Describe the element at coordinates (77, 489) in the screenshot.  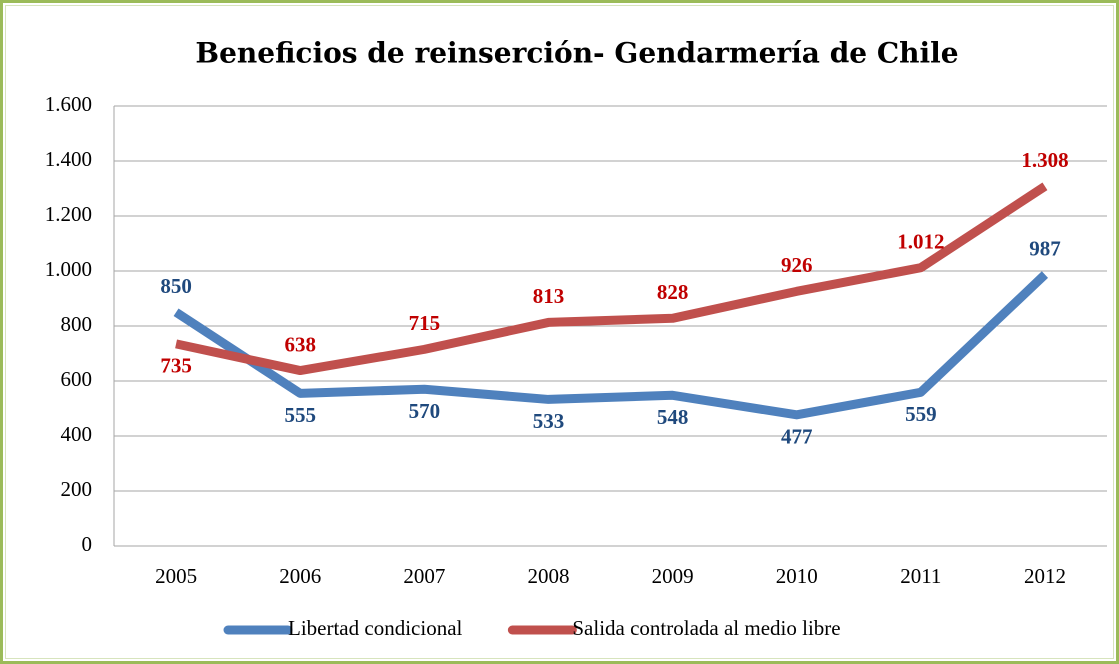
I see `y-tick-label: 200` at that location.